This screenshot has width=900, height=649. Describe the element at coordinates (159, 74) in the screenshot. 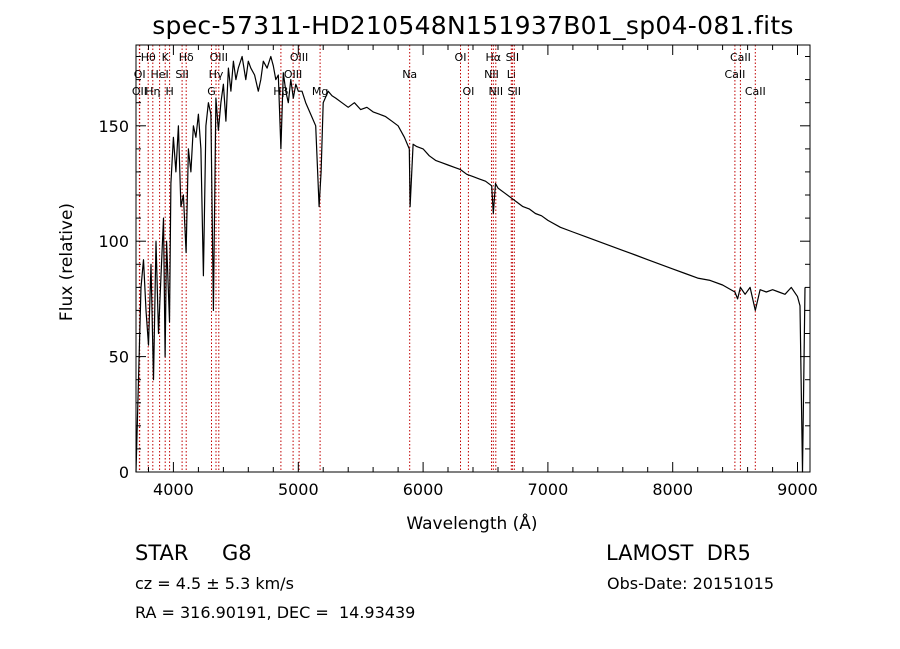

I see `line-marker-label-4: HeI` at that location.